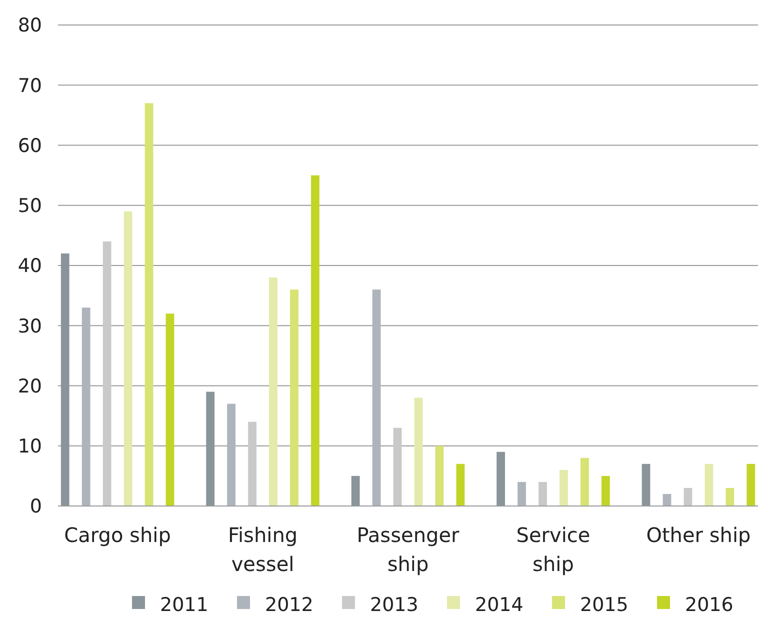  I want to click on y-tick-label: 80, so click(30, 25).